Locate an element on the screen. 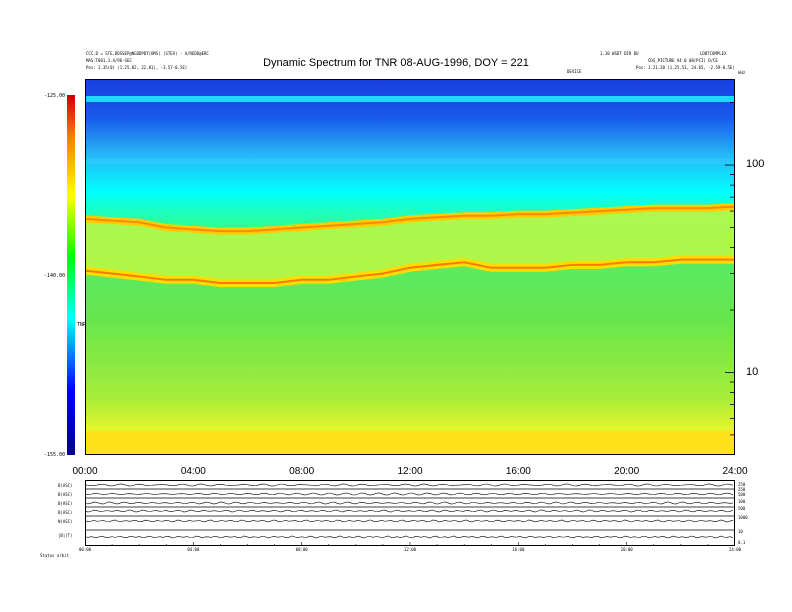 This screenshot has width=792, height=612. mag-bottom-tick-label: 16:00 is located at coordinates (518, 549).